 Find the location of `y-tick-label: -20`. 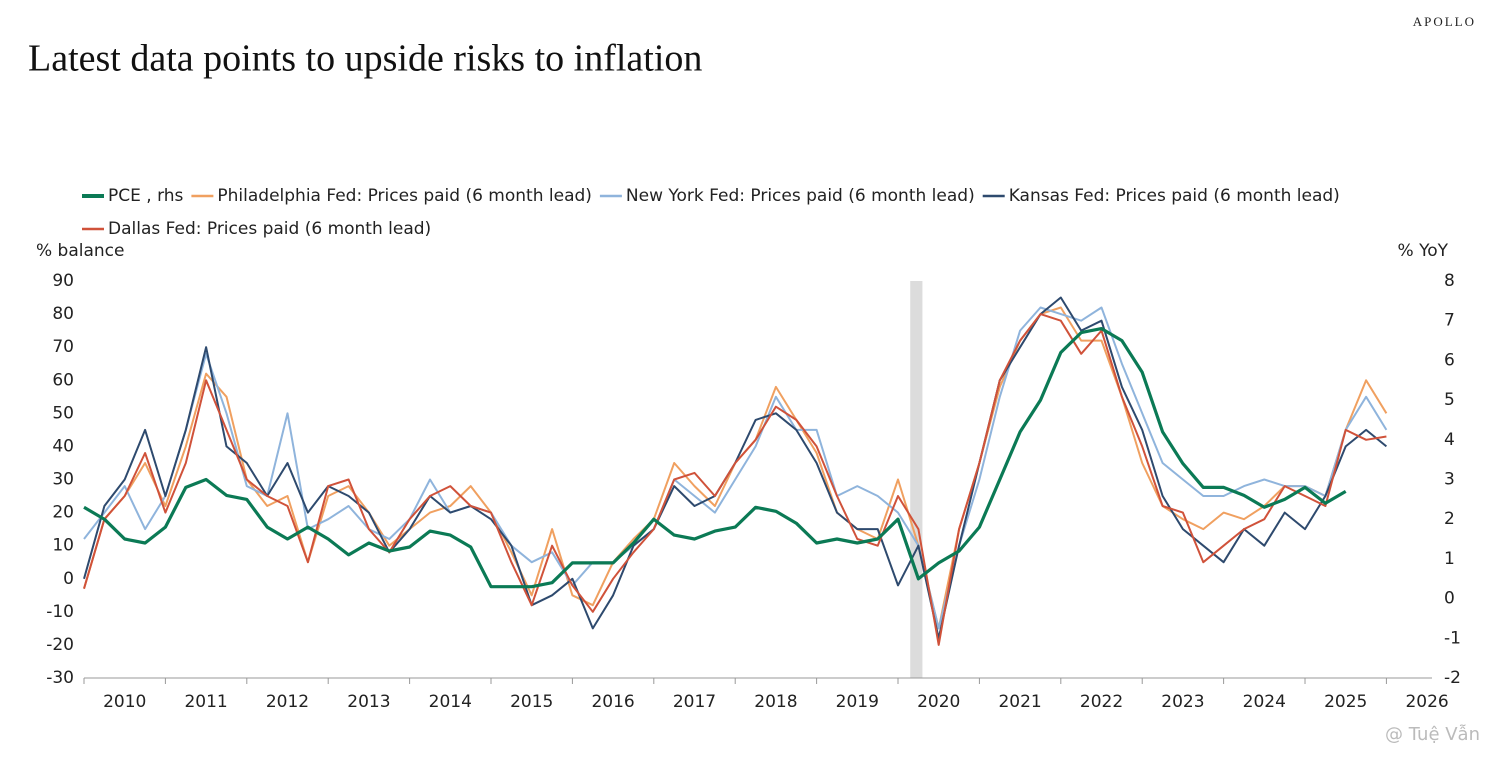

y-tick-label: -20 is located at coordinates (60, 645).